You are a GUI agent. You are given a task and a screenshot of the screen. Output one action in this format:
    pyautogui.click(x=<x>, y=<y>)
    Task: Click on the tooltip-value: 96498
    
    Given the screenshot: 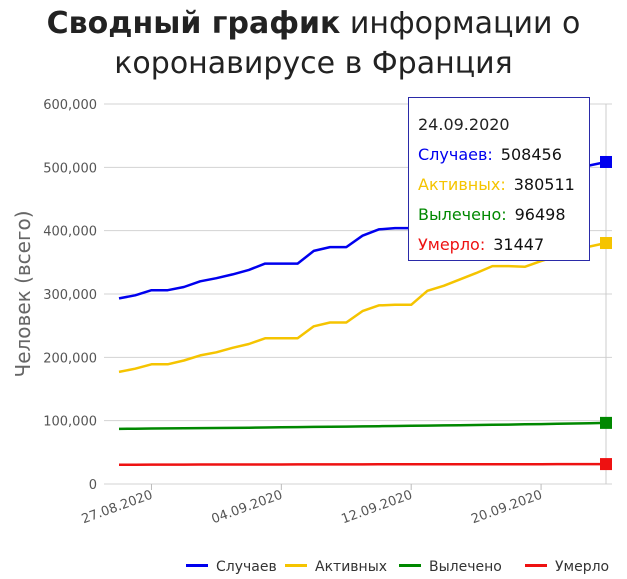 What is the action you would take?
    pyautogui.click(x=540, y=214)
    